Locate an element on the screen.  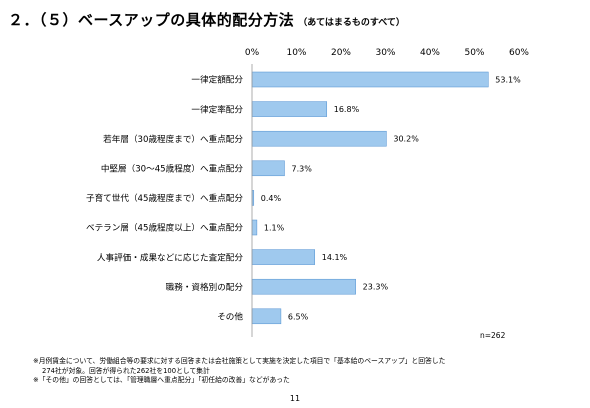
footnote-line-2: 274社が対象。回答が得られた262社を100として集計 is located at coordinates (126, 370).